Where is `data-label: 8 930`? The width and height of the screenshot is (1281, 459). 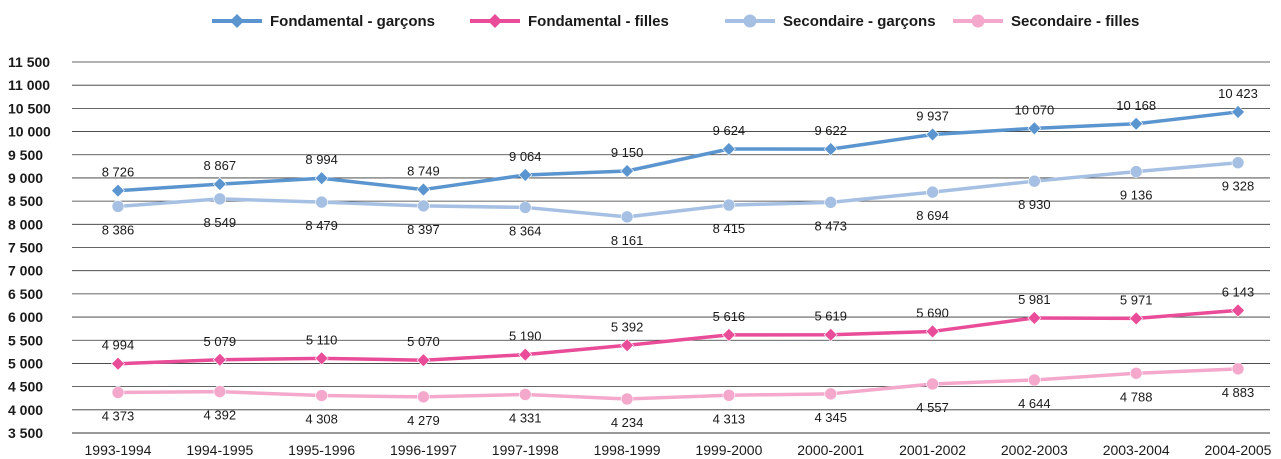 data-label: 8 930 is located at coordinates (1034, 204).